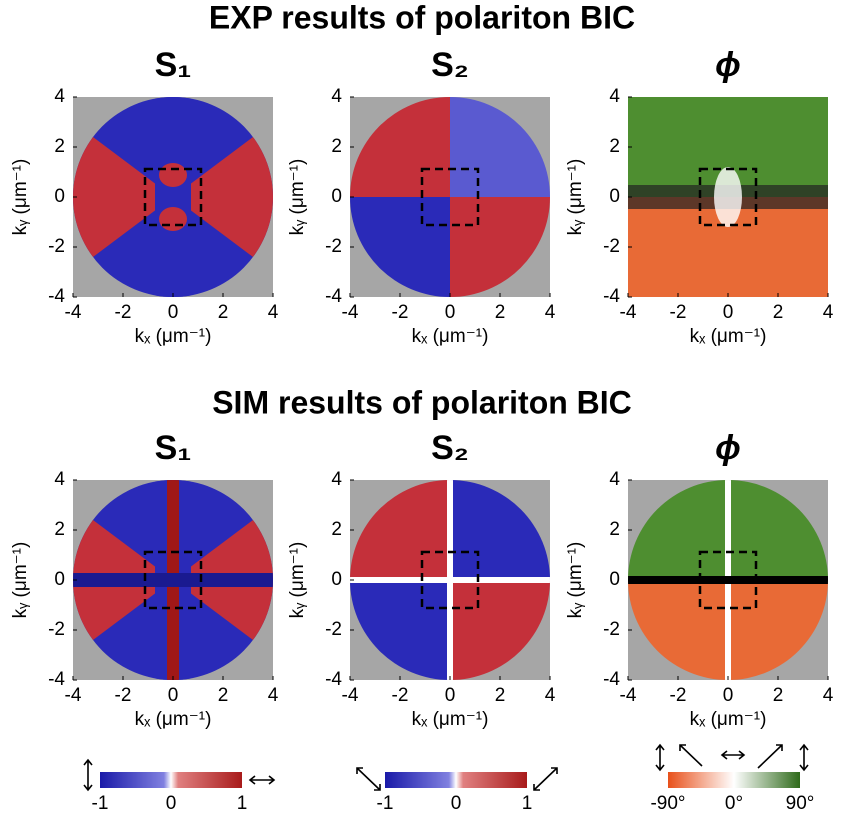 The image size is (844, 830). I want to click on section-title: EXP results of polariton BIC, so click(422, 17).